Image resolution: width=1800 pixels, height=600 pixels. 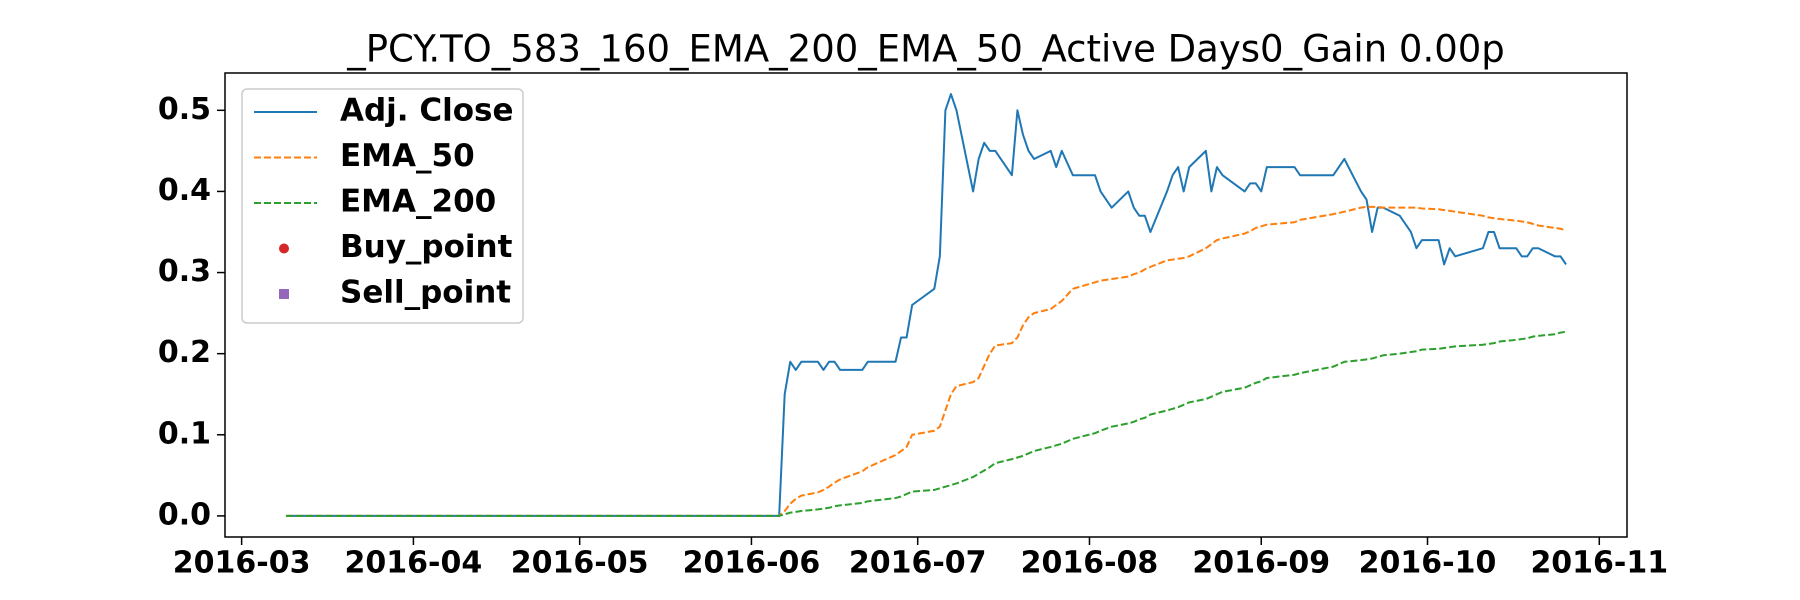 What do you see at coordinates (1261, 563) in the screenshot?
I see `x-tick-label: 2016-09` at bounding box center [1261, 563].